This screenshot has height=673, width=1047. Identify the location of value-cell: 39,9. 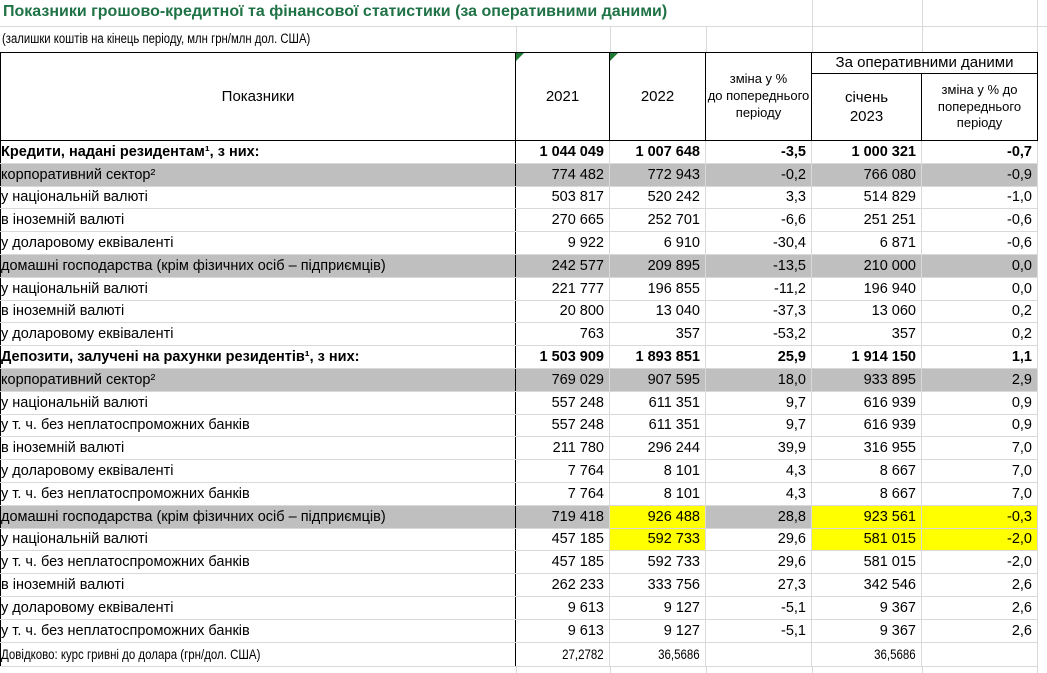
(758, 448).